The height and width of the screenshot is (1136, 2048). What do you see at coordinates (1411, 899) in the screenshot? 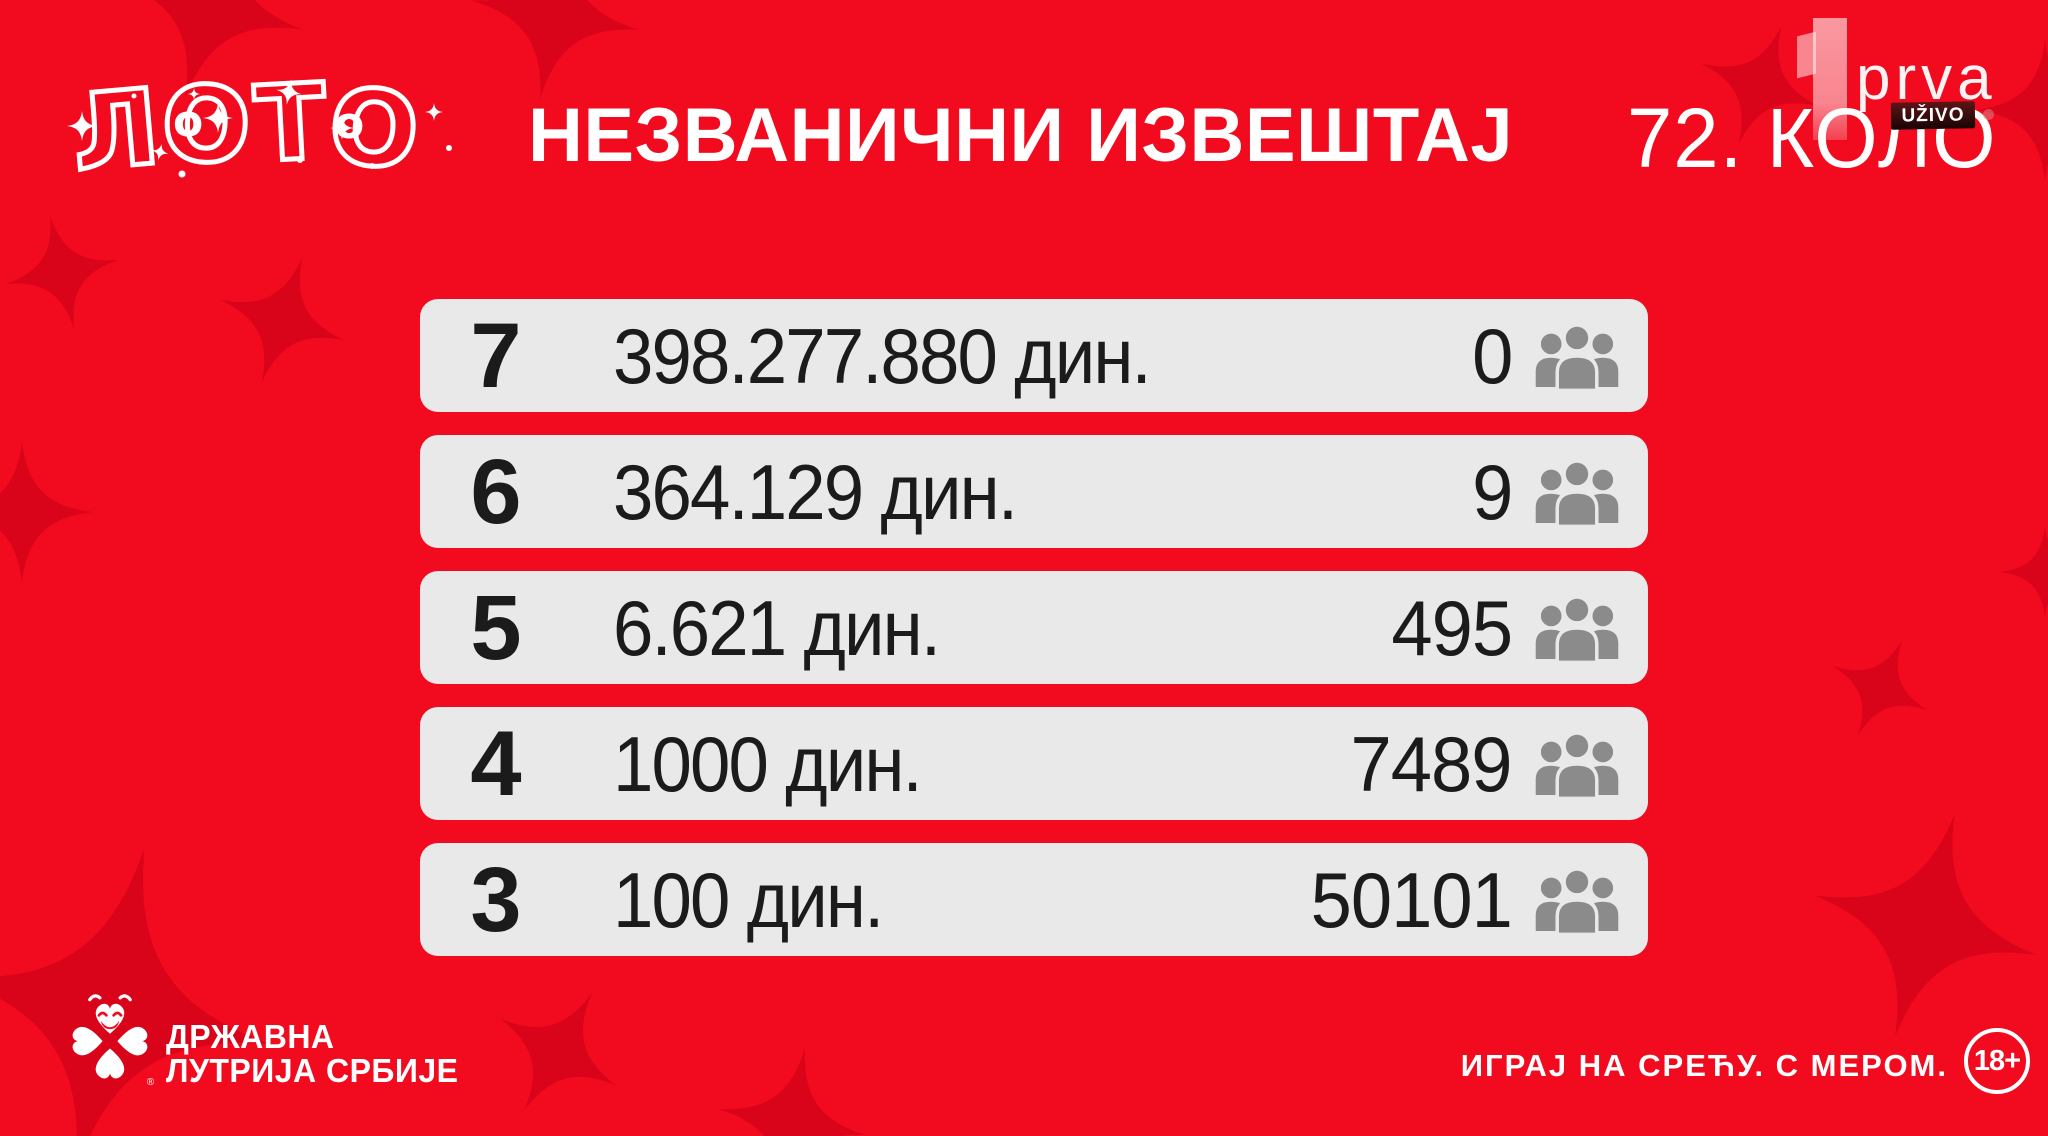
I see `winners-count: 50101` at bounding box center [1411, 899].